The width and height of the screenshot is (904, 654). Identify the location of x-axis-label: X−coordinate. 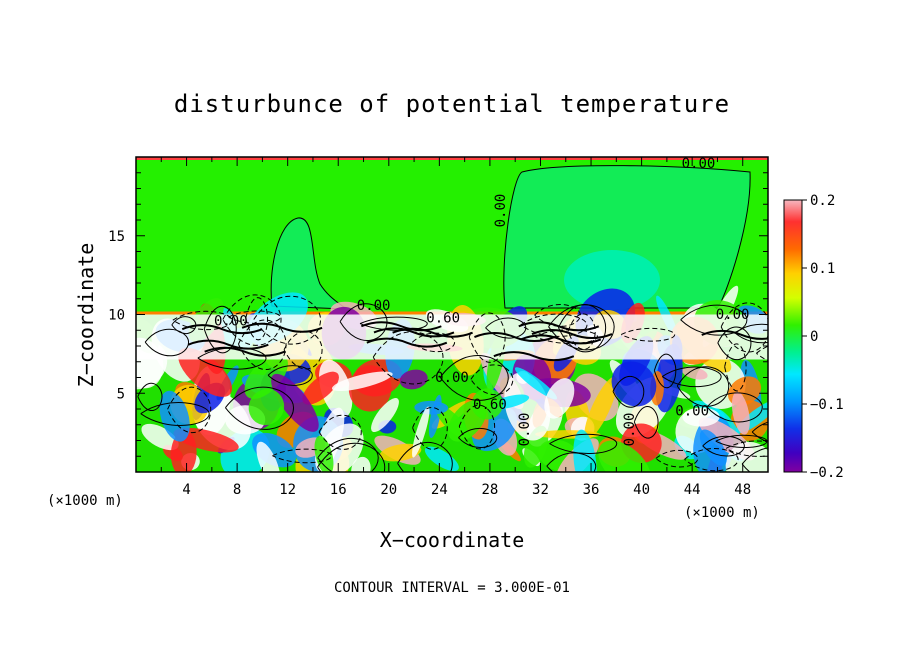
(452, 540).